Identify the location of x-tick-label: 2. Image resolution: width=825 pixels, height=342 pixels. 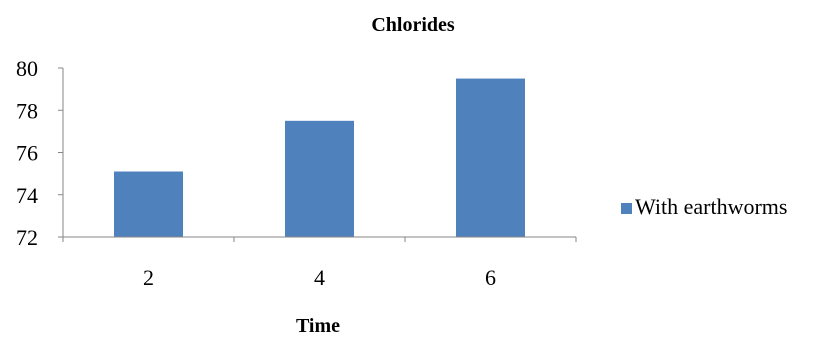
(148, 277).